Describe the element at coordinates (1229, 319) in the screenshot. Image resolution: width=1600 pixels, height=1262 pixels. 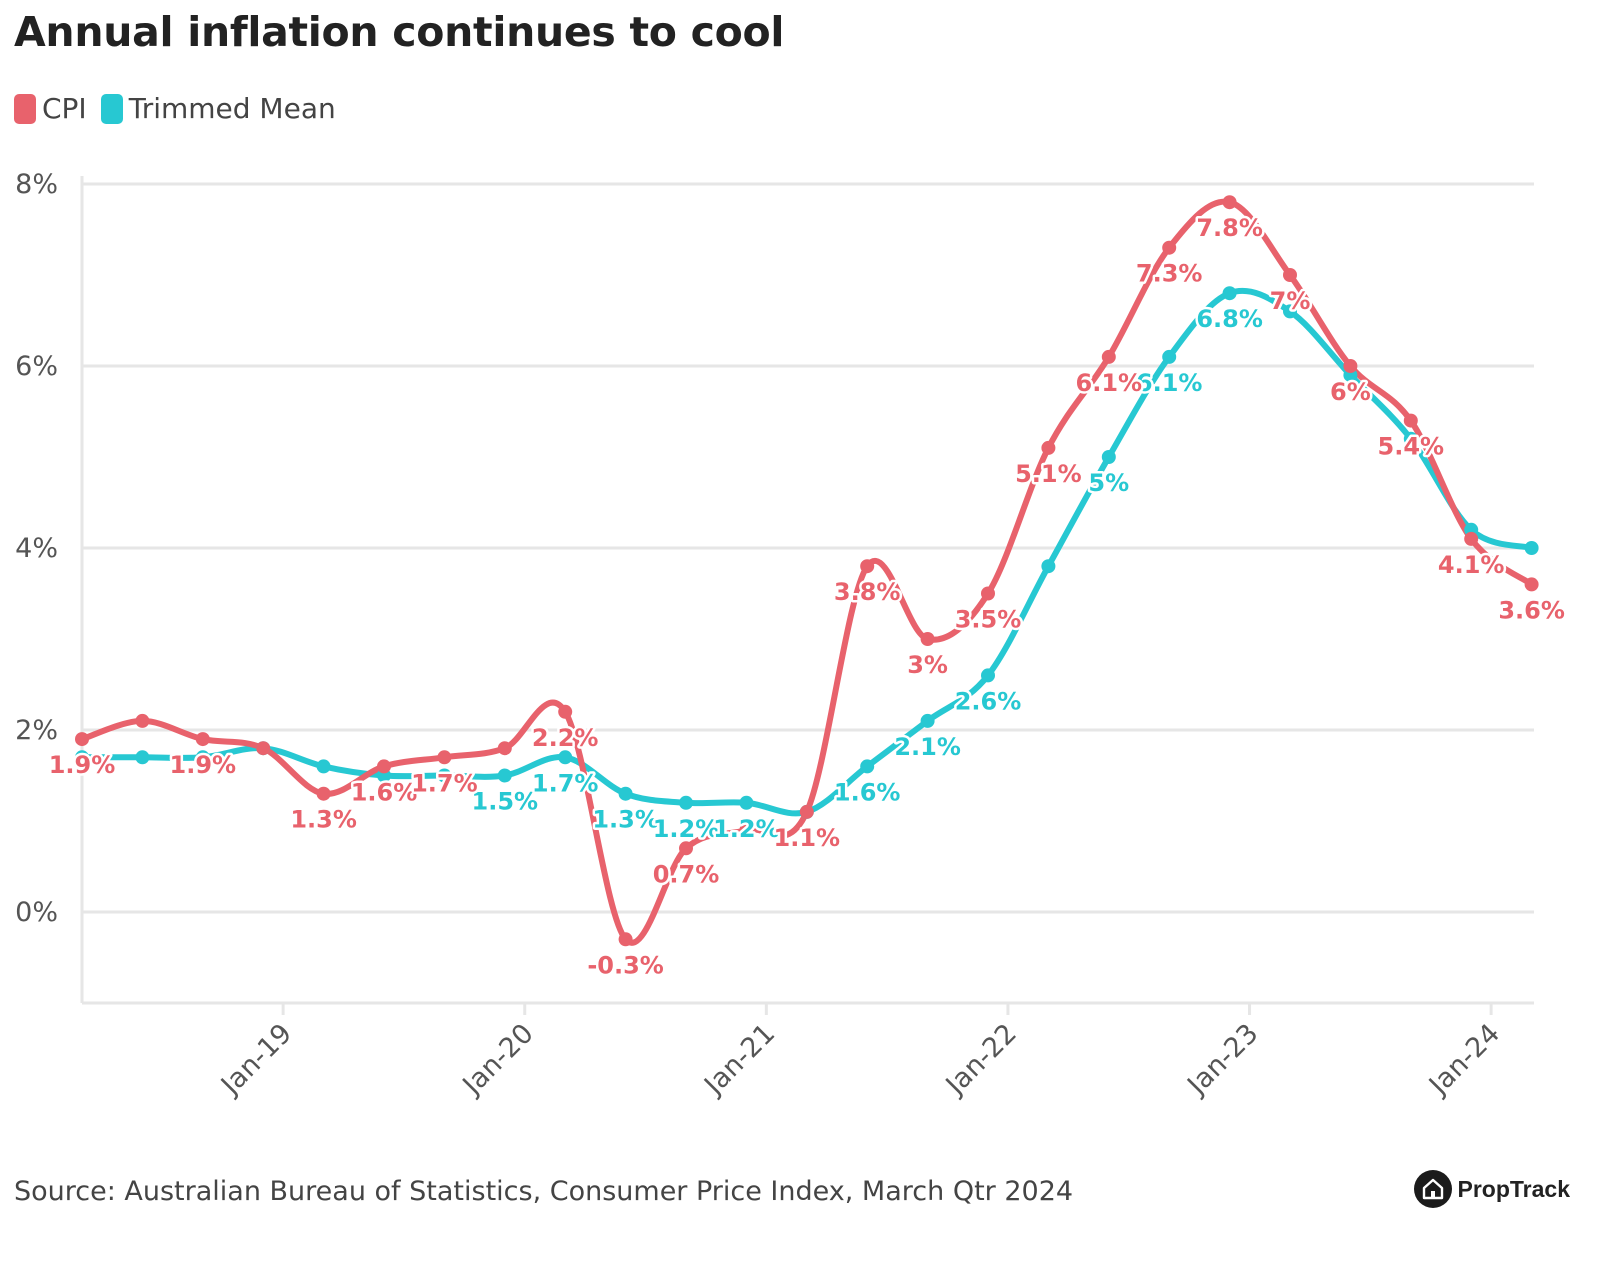
I see `data-label-trimmed-mean: 6.8%` at that location.